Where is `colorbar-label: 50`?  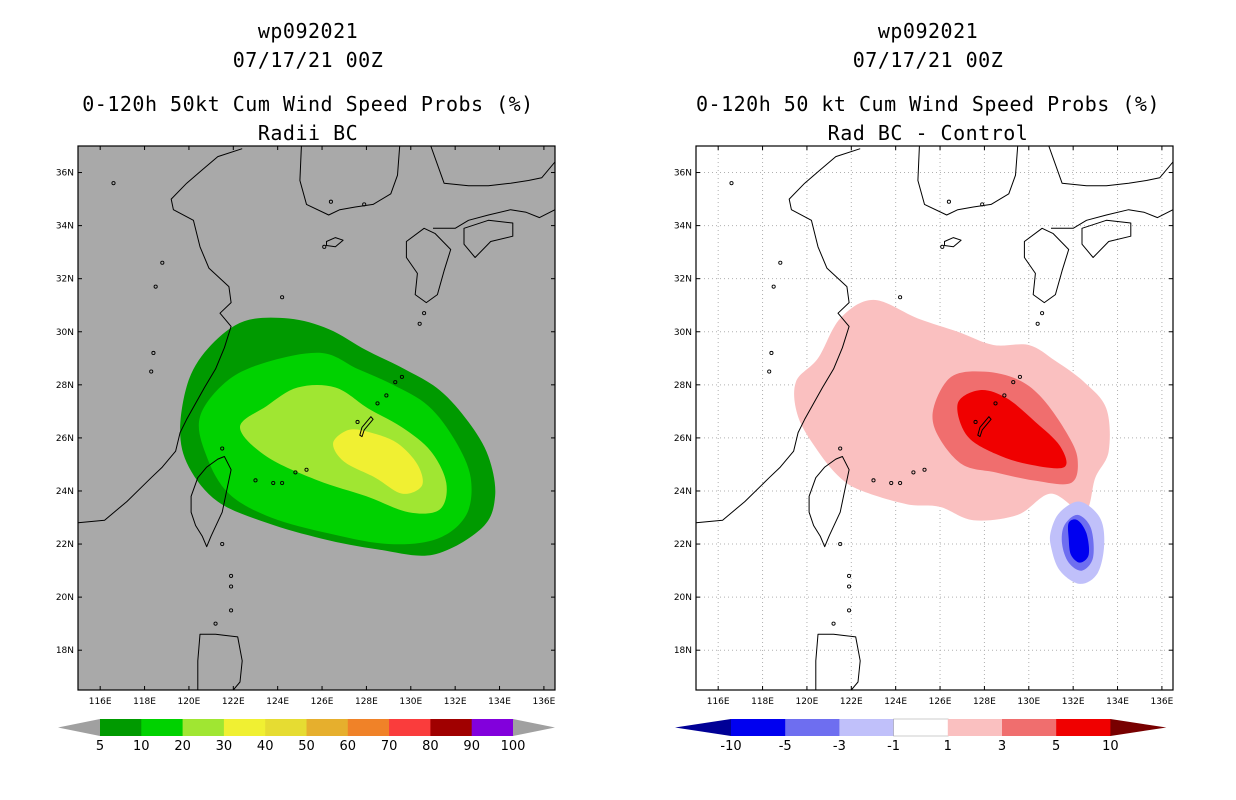
colorbar-label: 50 is located at coordinates (306, 746).